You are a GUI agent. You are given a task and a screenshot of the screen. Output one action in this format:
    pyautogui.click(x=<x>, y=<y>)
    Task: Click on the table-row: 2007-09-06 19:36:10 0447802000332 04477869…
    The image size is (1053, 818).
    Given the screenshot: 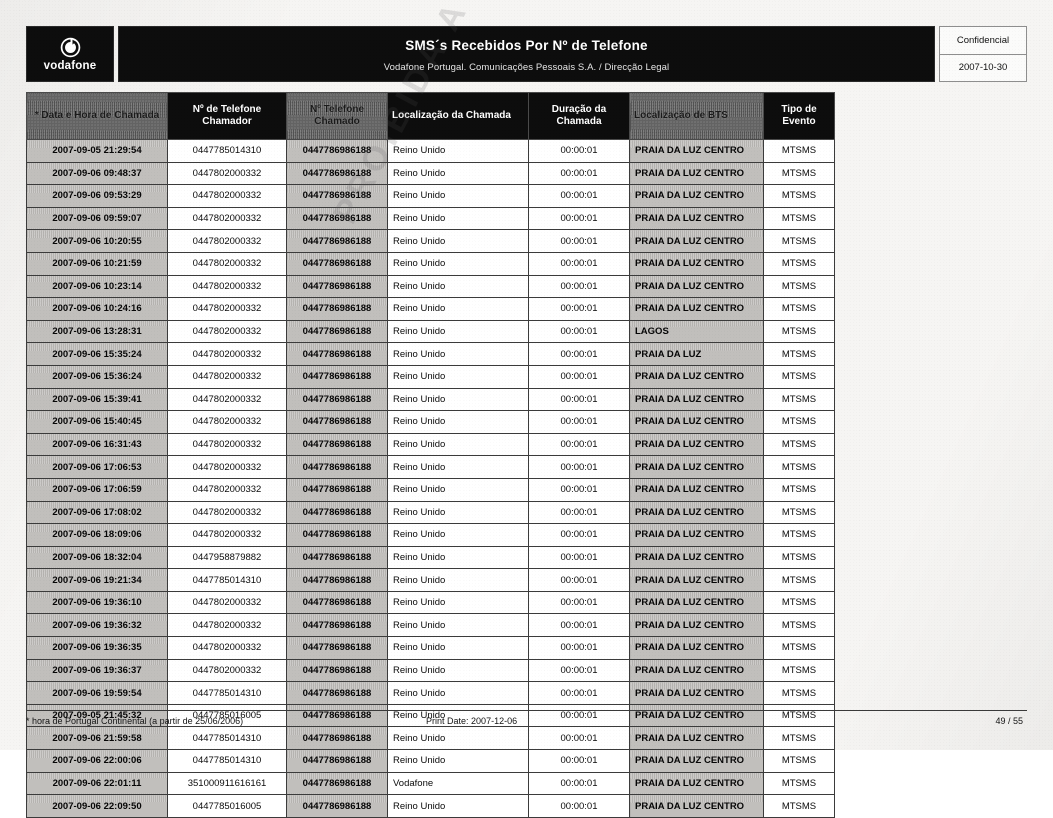 What is the action you would take?
    pyautogui.click(x=430, y=602)
    